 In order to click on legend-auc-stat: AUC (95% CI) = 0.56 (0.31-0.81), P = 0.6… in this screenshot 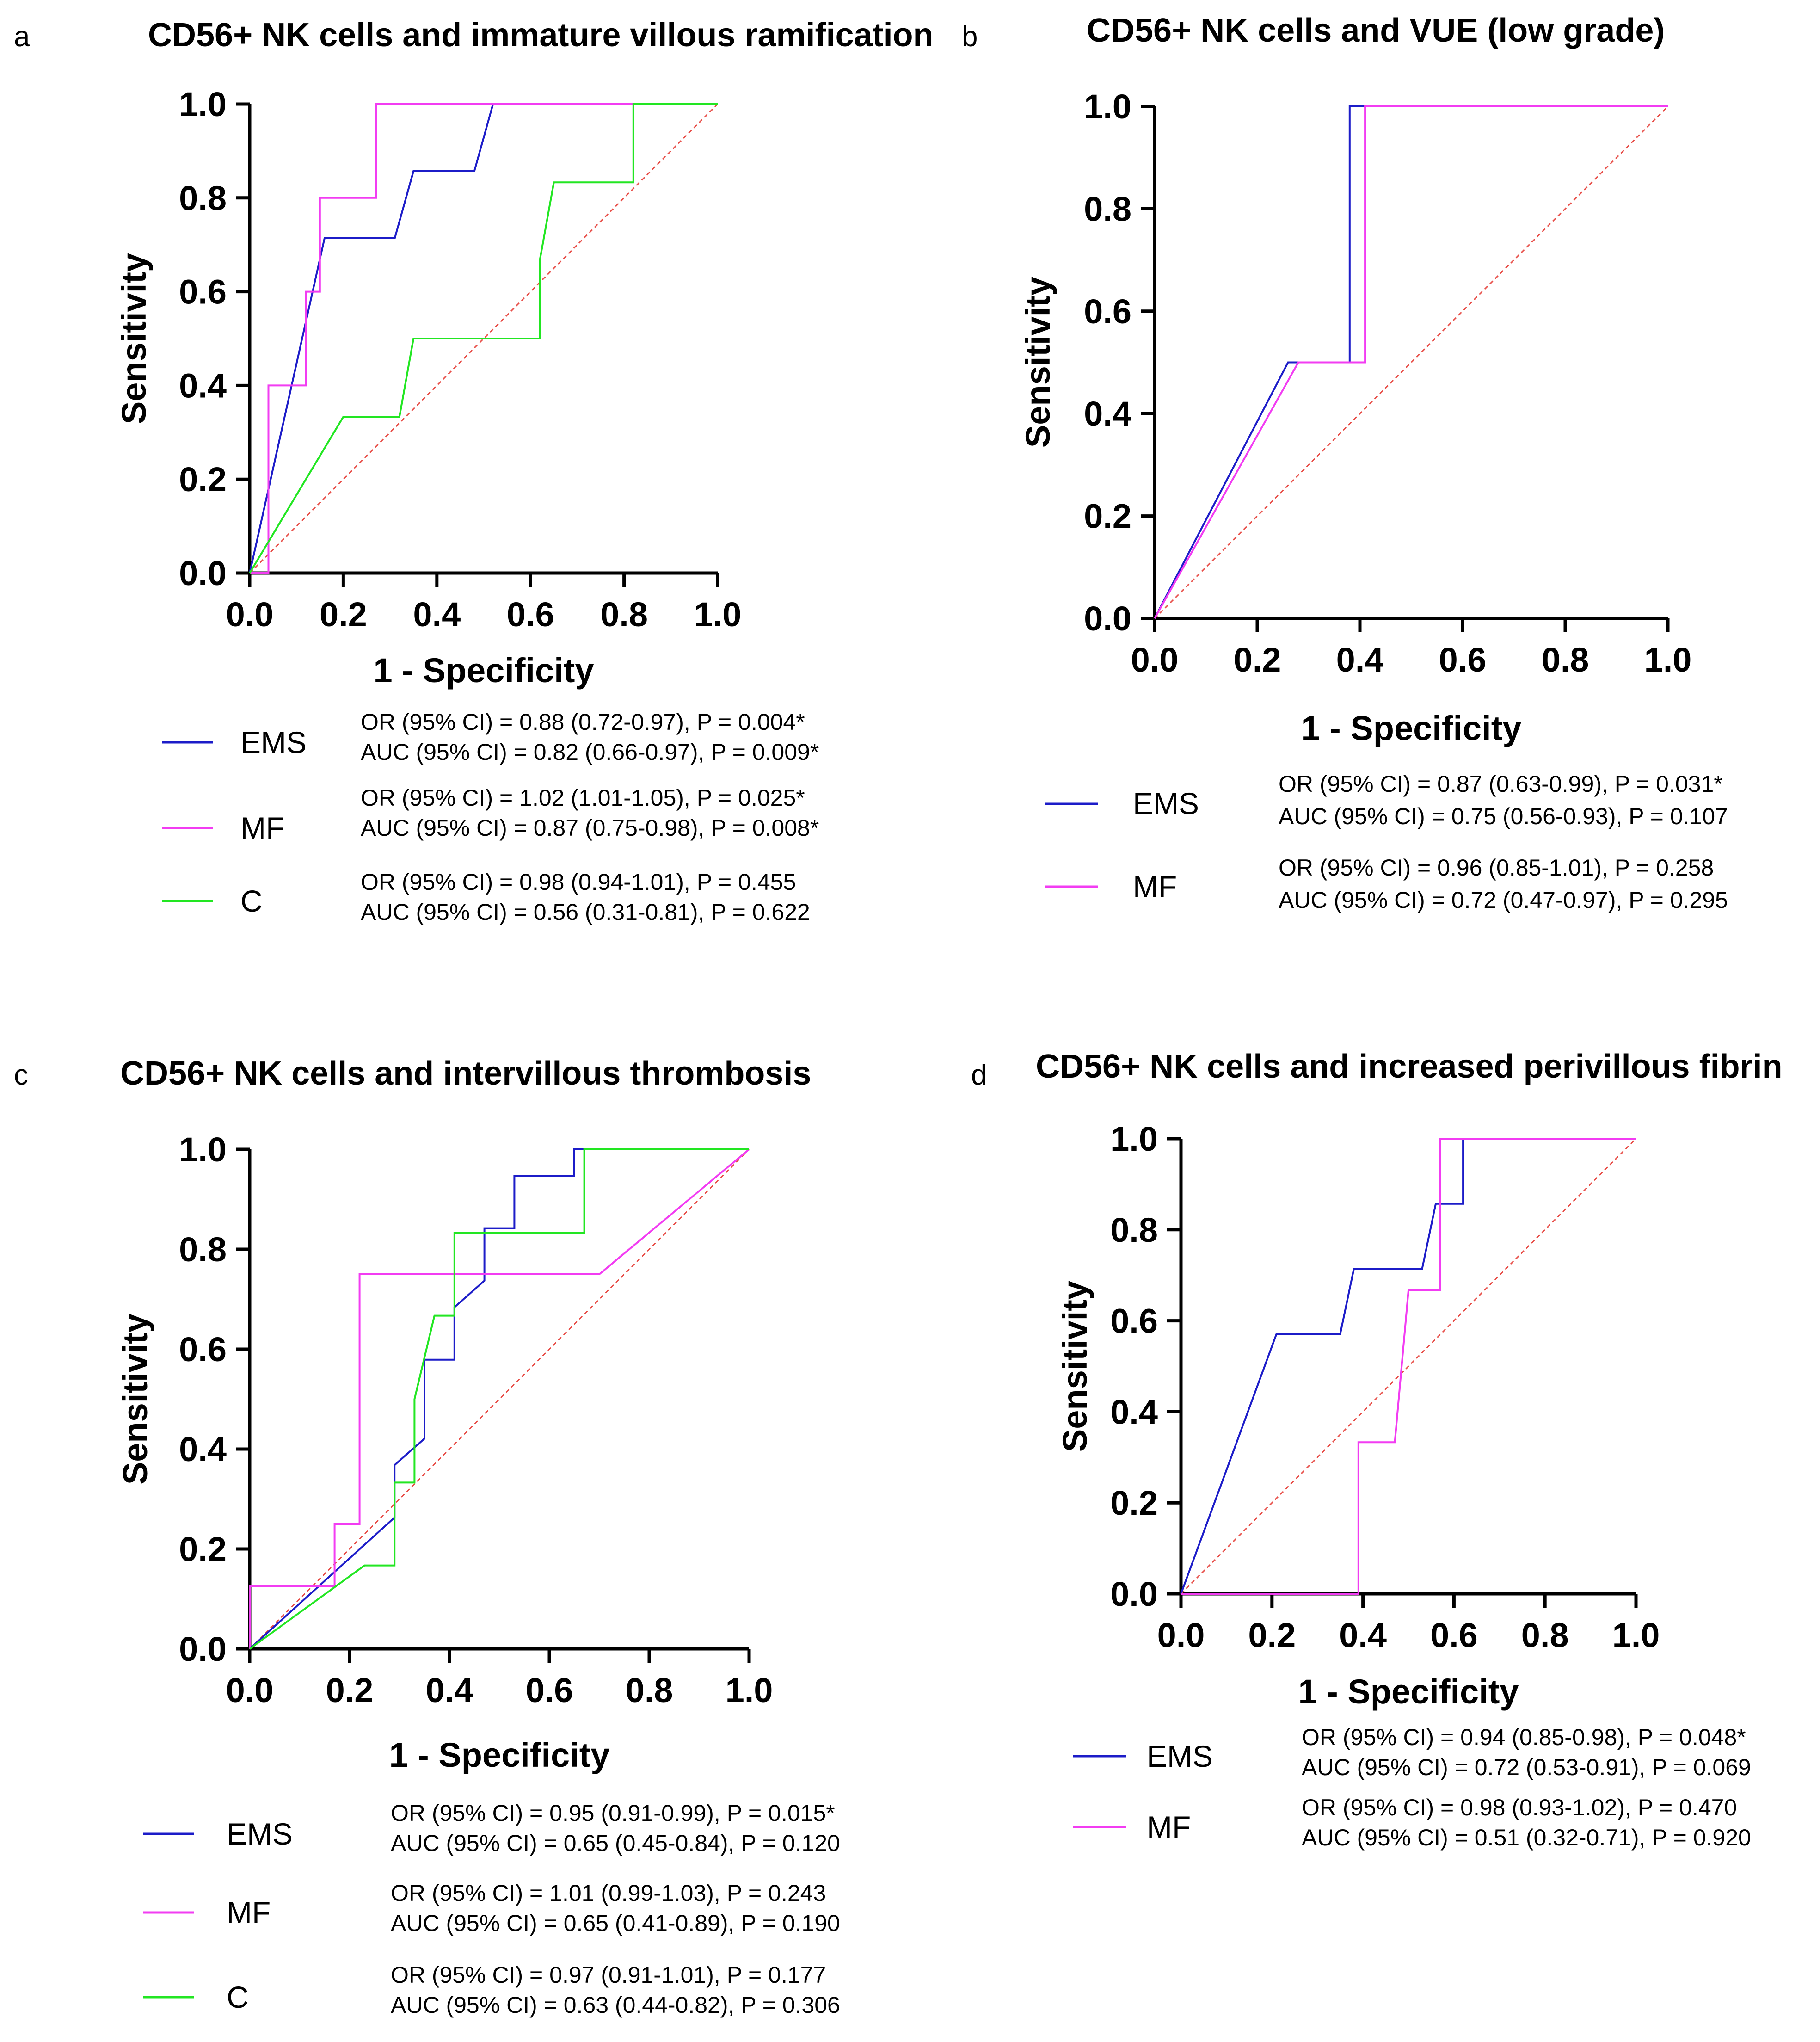, I will do `click(585, 912)`.